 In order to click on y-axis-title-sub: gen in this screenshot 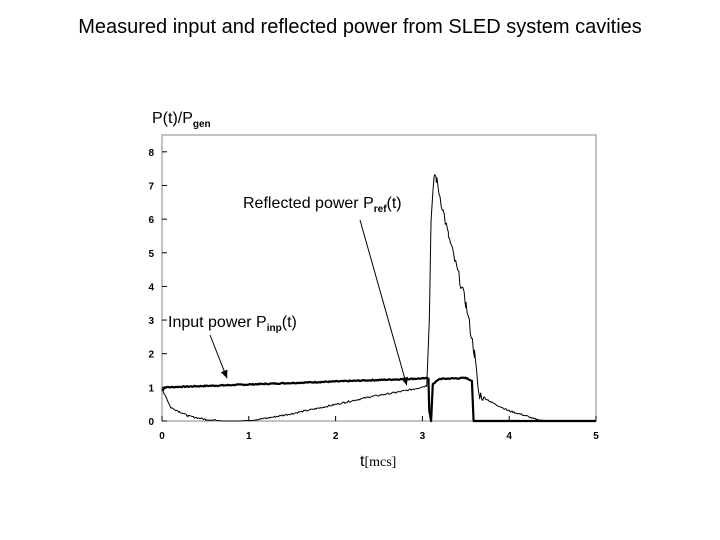, I will do `click(202, 124)`.